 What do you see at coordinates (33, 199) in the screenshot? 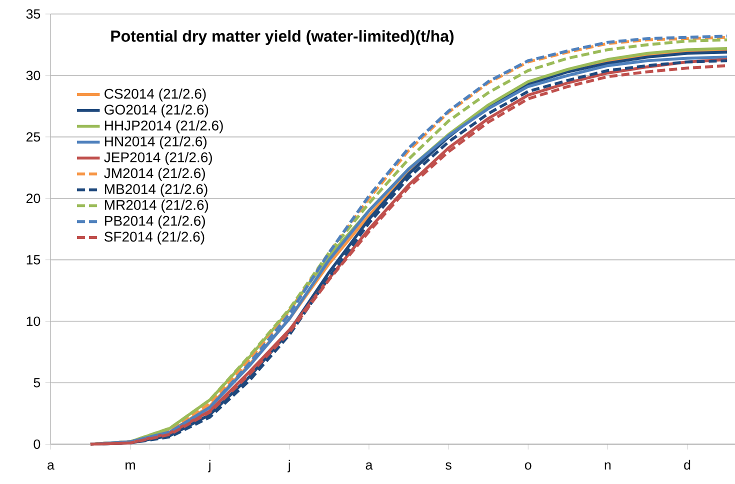
I see `y-tick-label: 20` at bounding box center [33, 199].